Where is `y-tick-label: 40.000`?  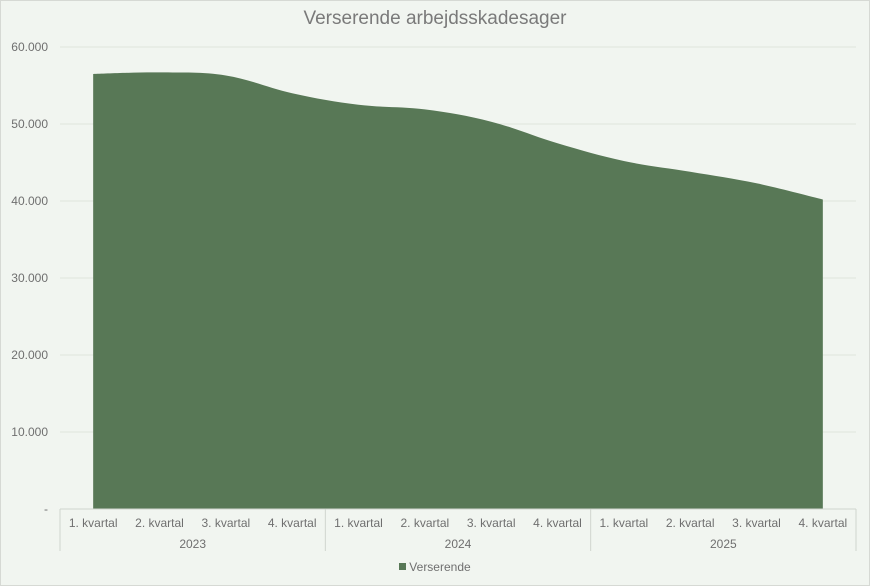
y-tick-label: 40.000 is located at coordinates (29, 201).